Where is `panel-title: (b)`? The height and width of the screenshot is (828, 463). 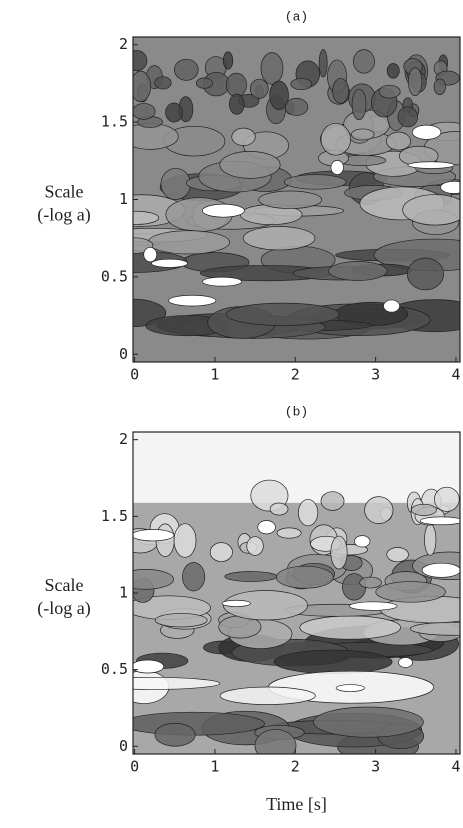
panel-title: (b) is located at coordinates (296, 411).